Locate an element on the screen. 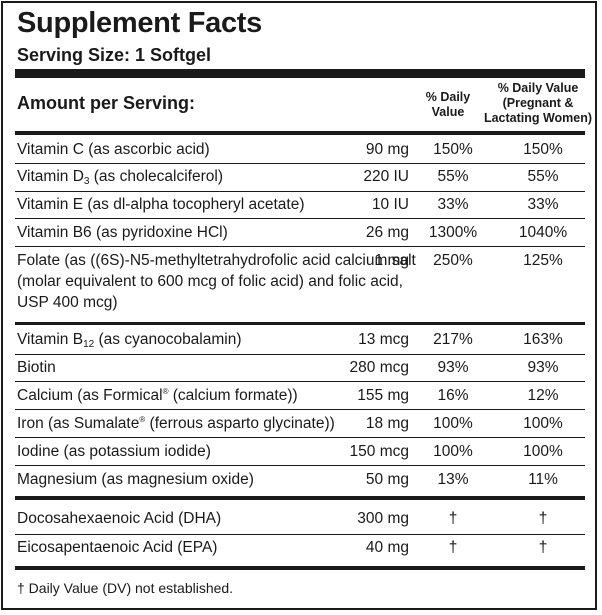 This screenshot has width=602, height=615. daily-value-header-line2: Value is located at coordinates (448, 112).